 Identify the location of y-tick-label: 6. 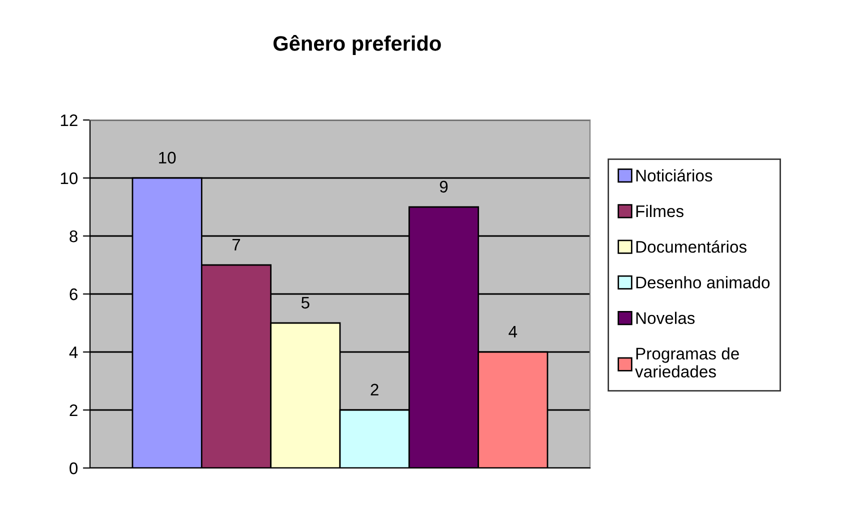
(74, 294).